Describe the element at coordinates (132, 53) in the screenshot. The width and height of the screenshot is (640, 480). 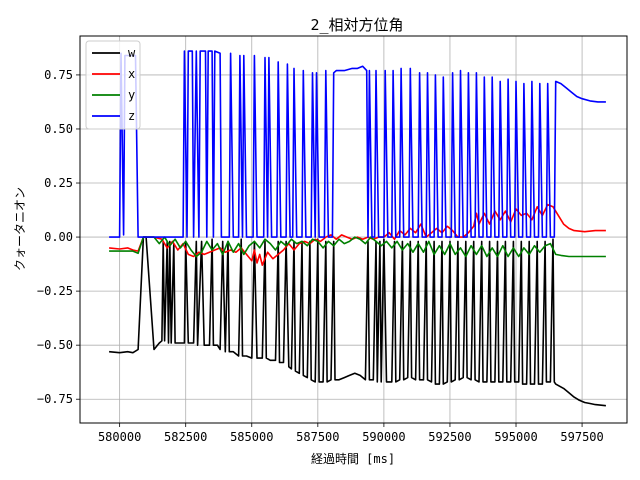
I see `legend-label-w: w` at that location.